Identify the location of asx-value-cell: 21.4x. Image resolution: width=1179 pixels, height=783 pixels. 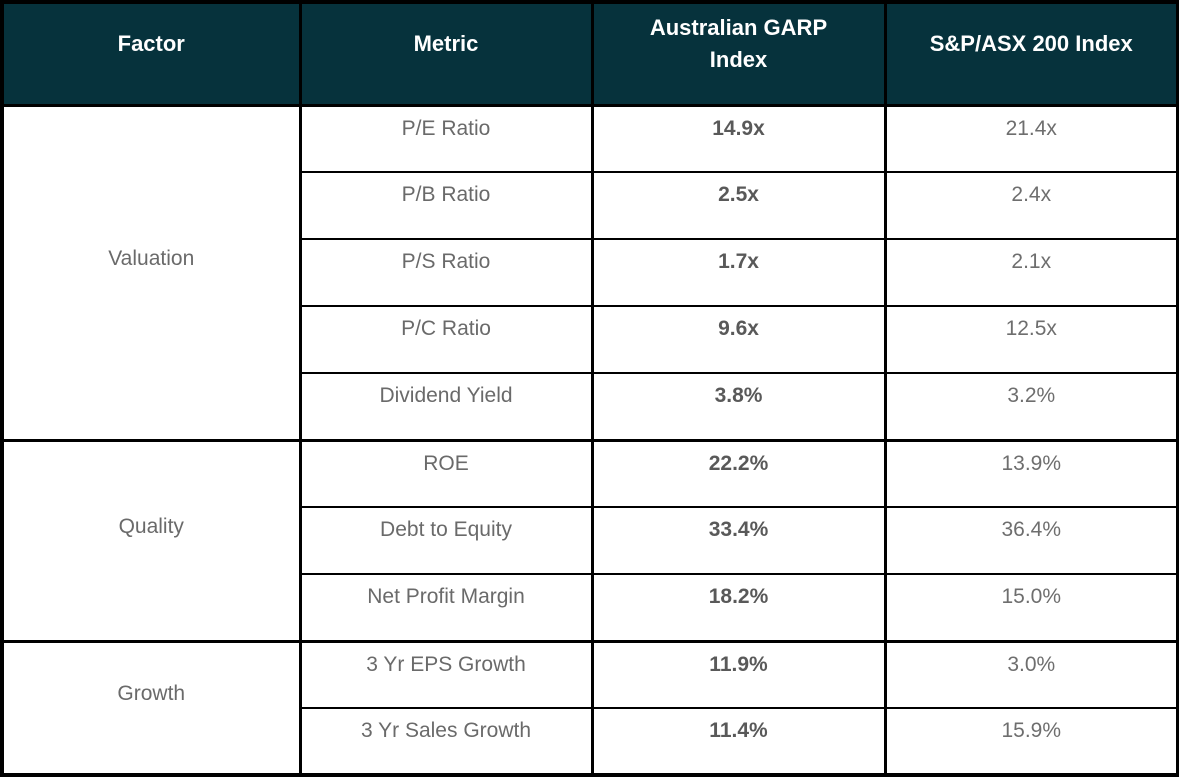
(1031, 138).